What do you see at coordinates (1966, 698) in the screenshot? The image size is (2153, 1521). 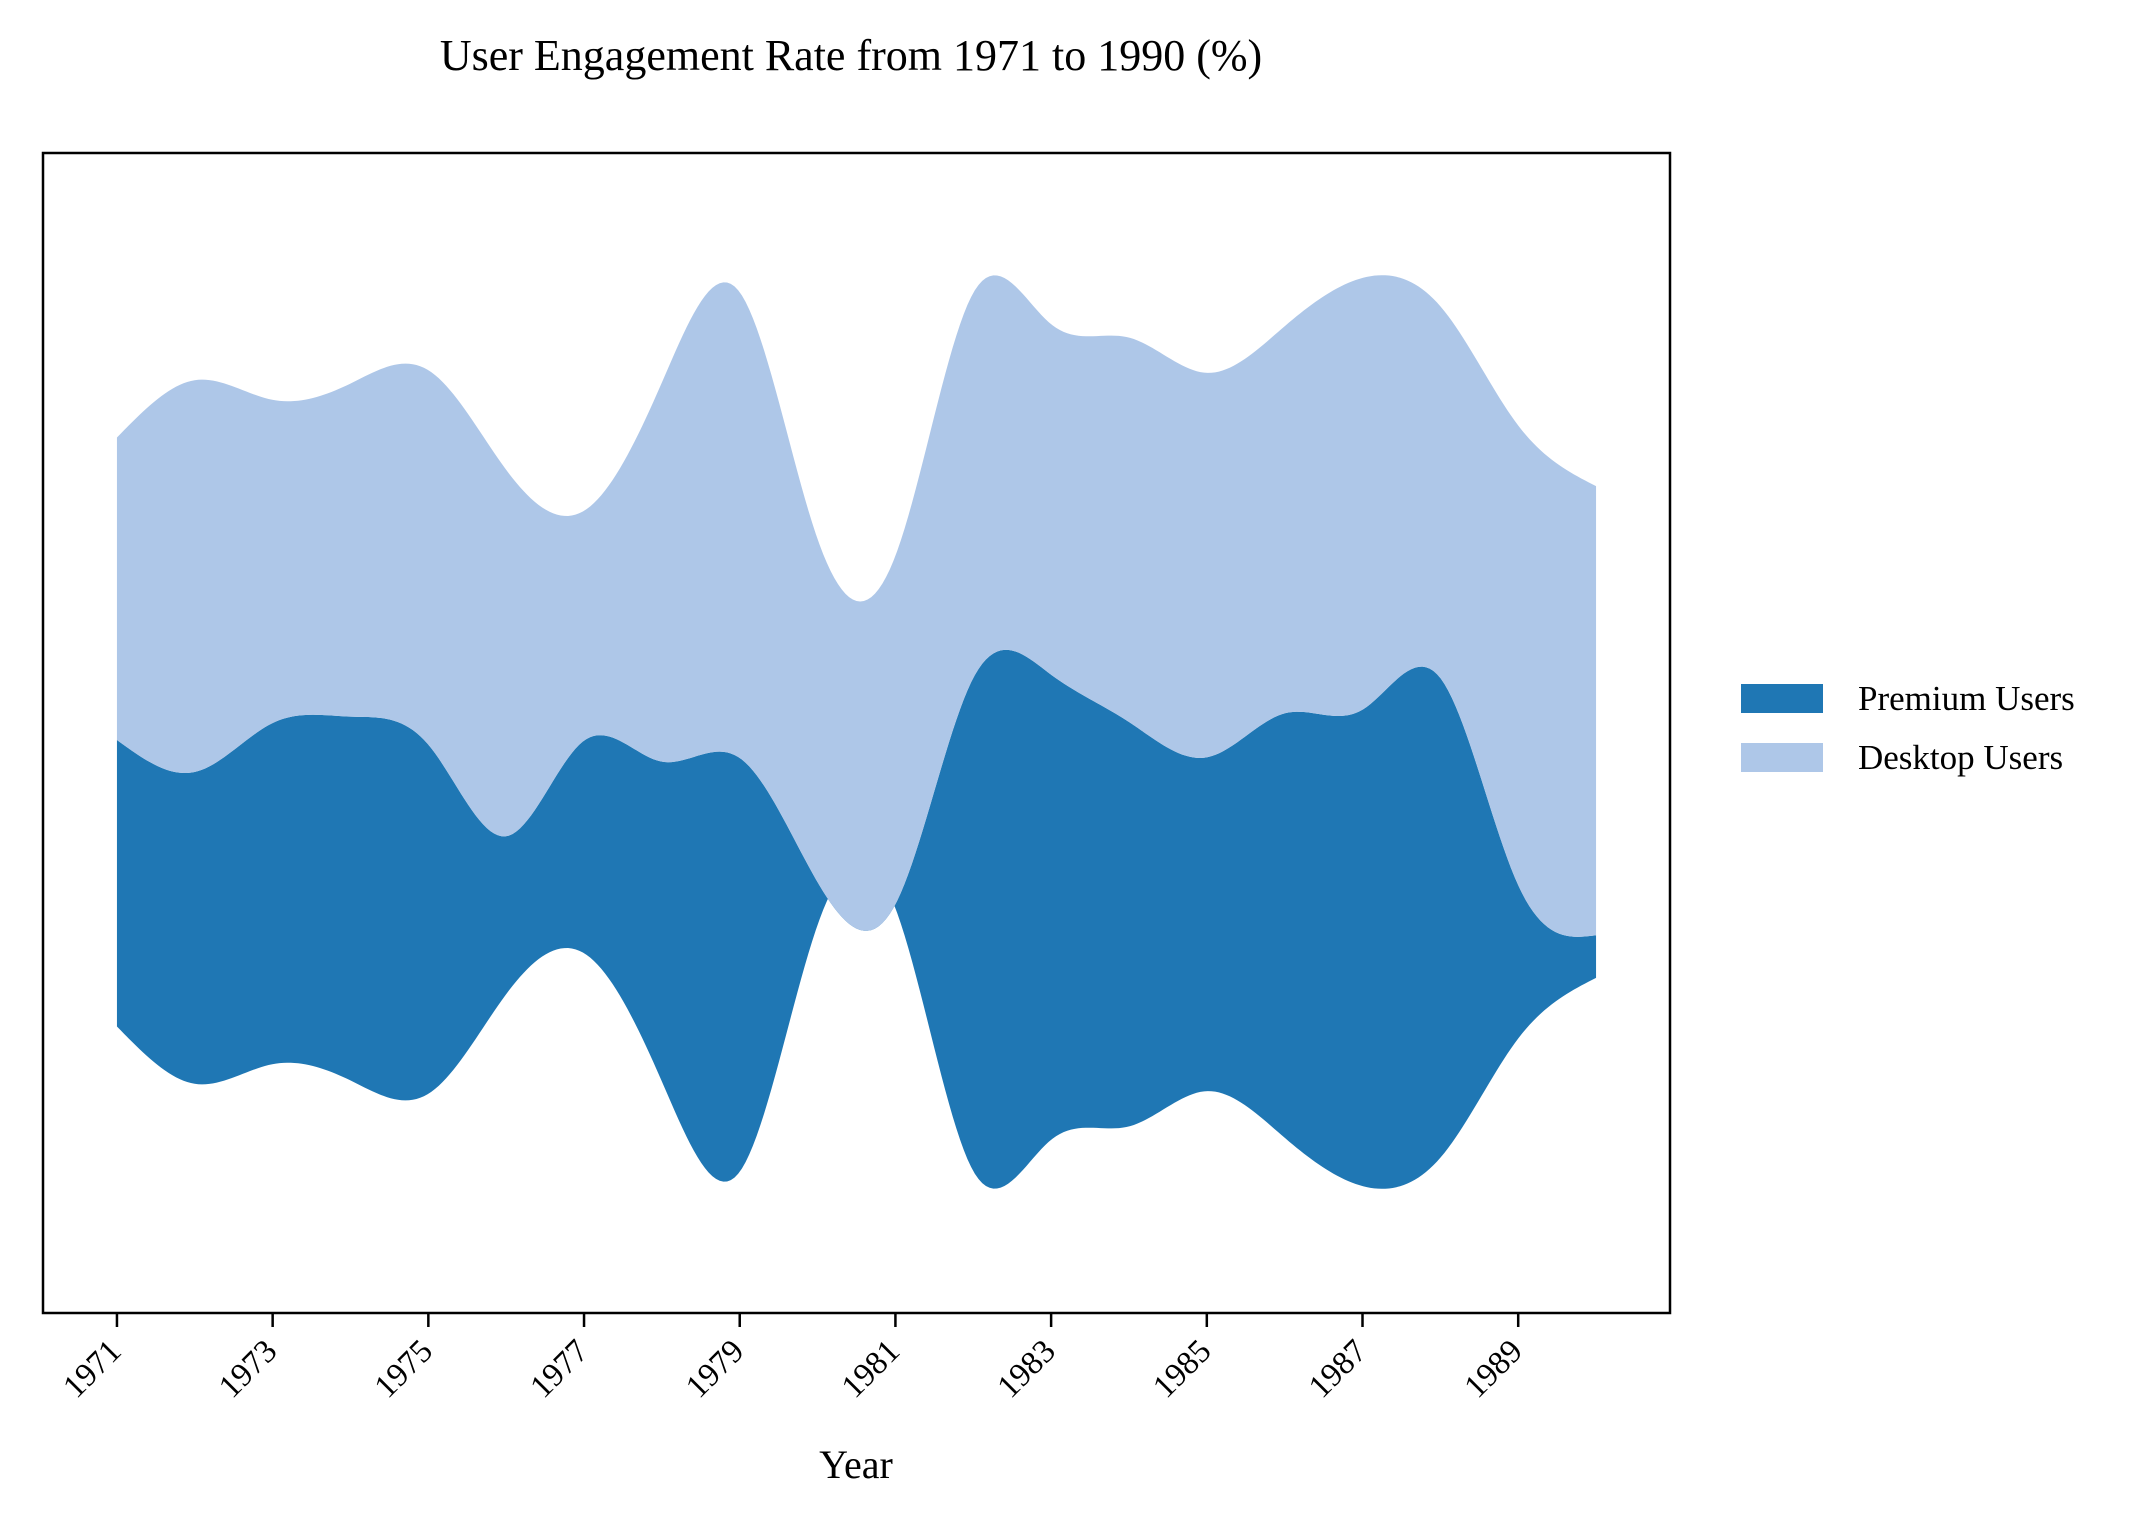 I see `legend-label: Premium Users` at bounding box center [1966, 698].